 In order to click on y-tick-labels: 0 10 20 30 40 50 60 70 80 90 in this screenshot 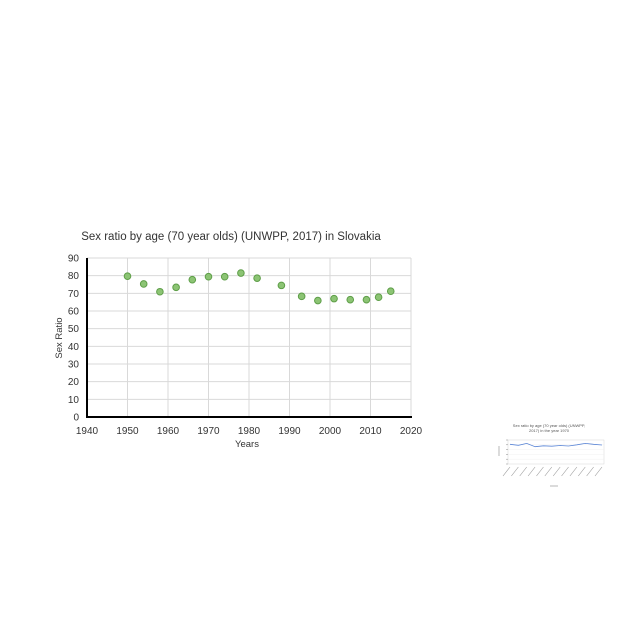, I will do `click(74, 339)`.